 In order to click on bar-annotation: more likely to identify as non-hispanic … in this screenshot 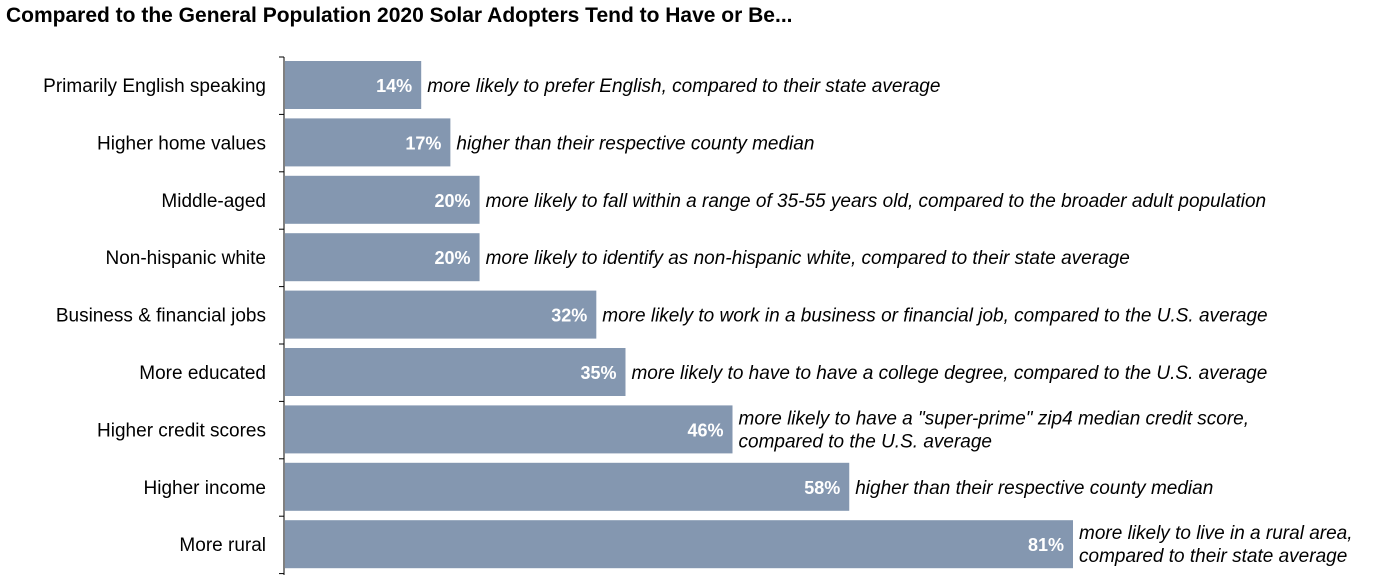, I will do `click(808, 258)`.